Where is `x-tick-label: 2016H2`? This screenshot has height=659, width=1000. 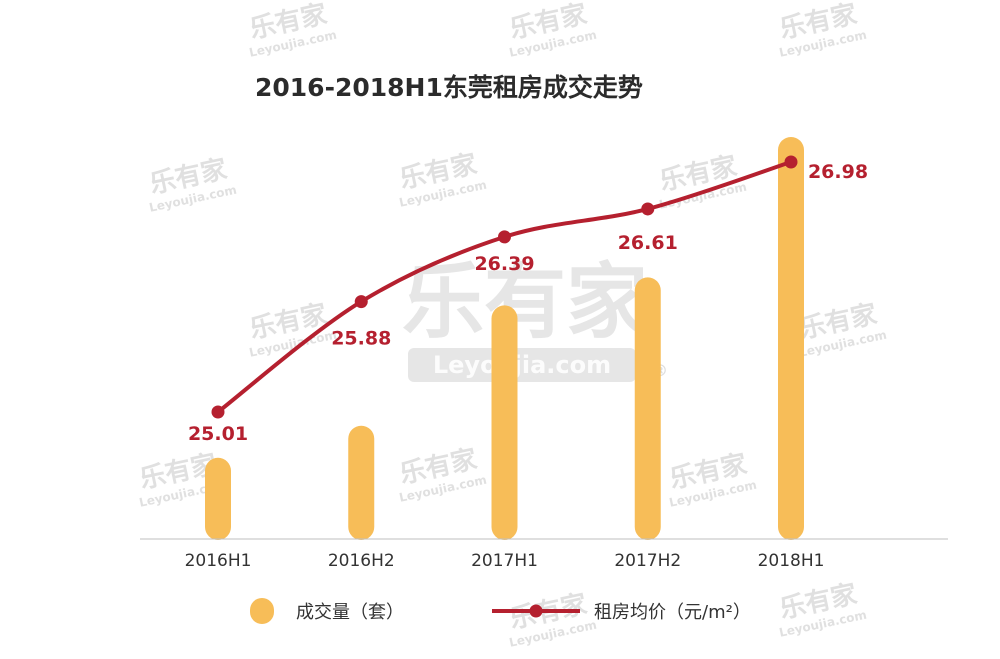
x-tick-label: 2016H2 is located at coordinates (361, 561).